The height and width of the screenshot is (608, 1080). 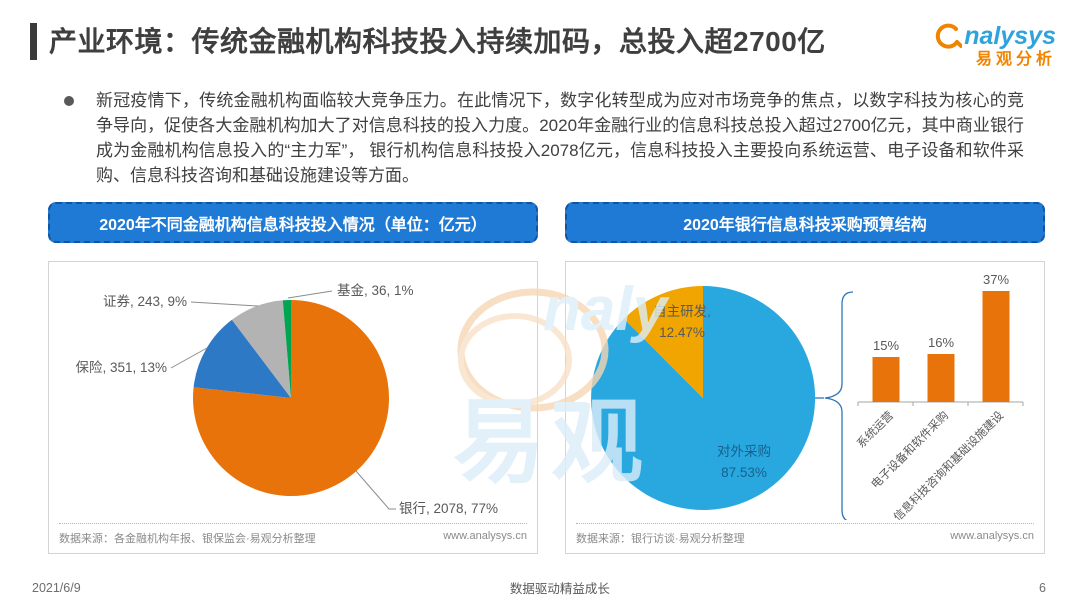 I want to click on logo-latin-text: nalysys, so click(x=1010, y=35).